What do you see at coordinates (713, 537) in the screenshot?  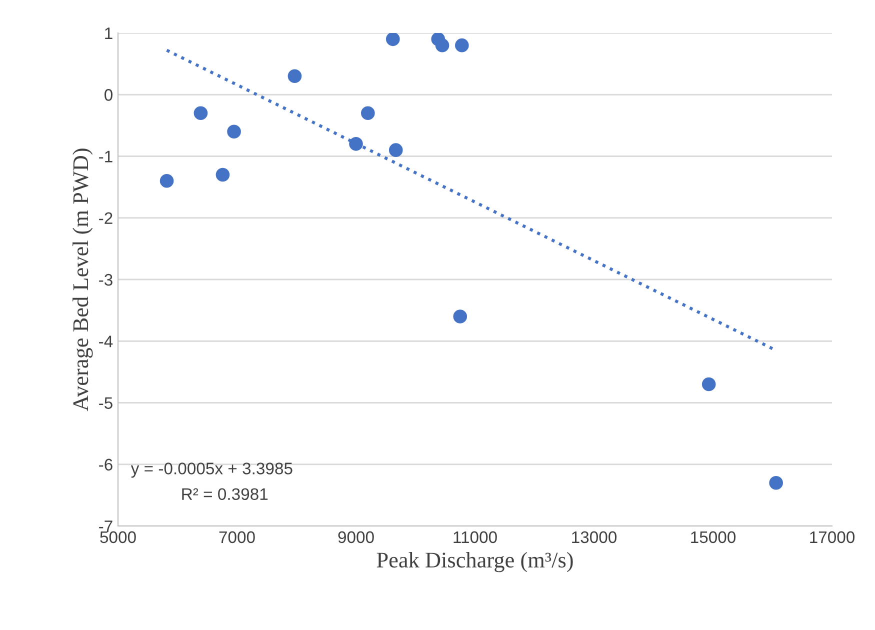 I see `x-tick-label: 15000` at bounding box center [713, 537].